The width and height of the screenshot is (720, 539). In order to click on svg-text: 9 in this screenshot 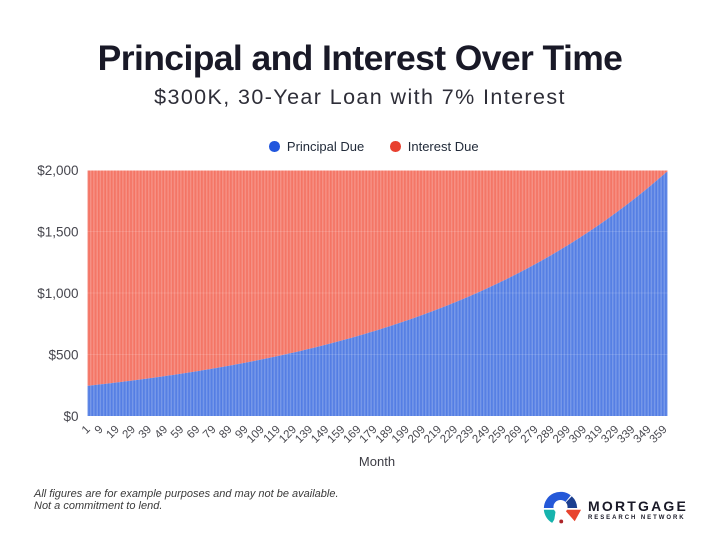, I will do `click(99, 430)`.